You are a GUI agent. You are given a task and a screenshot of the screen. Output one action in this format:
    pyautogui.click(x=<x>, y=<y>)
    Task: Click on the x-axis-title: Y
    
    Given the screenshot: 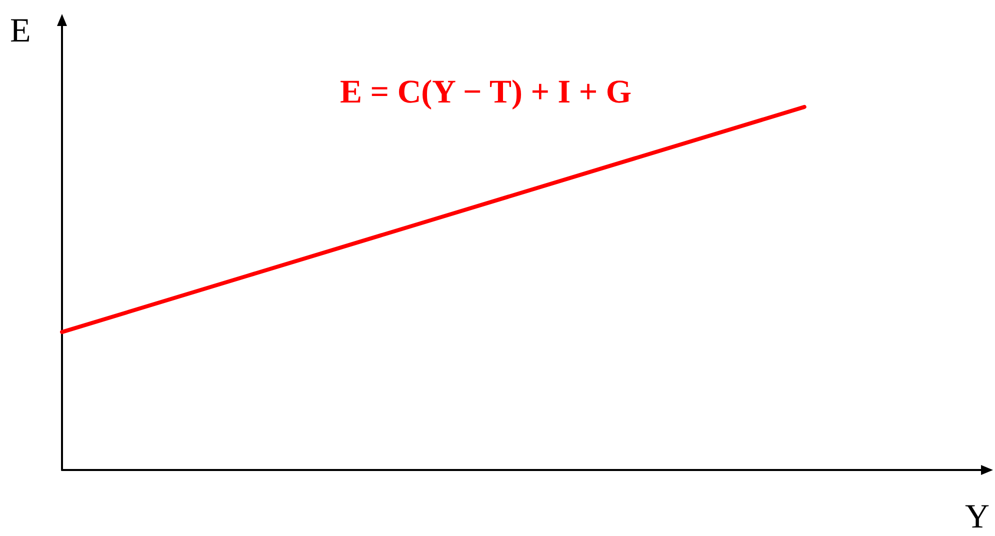 What is the action you would take?
    pyautogui.click(x=977, y=517)
    